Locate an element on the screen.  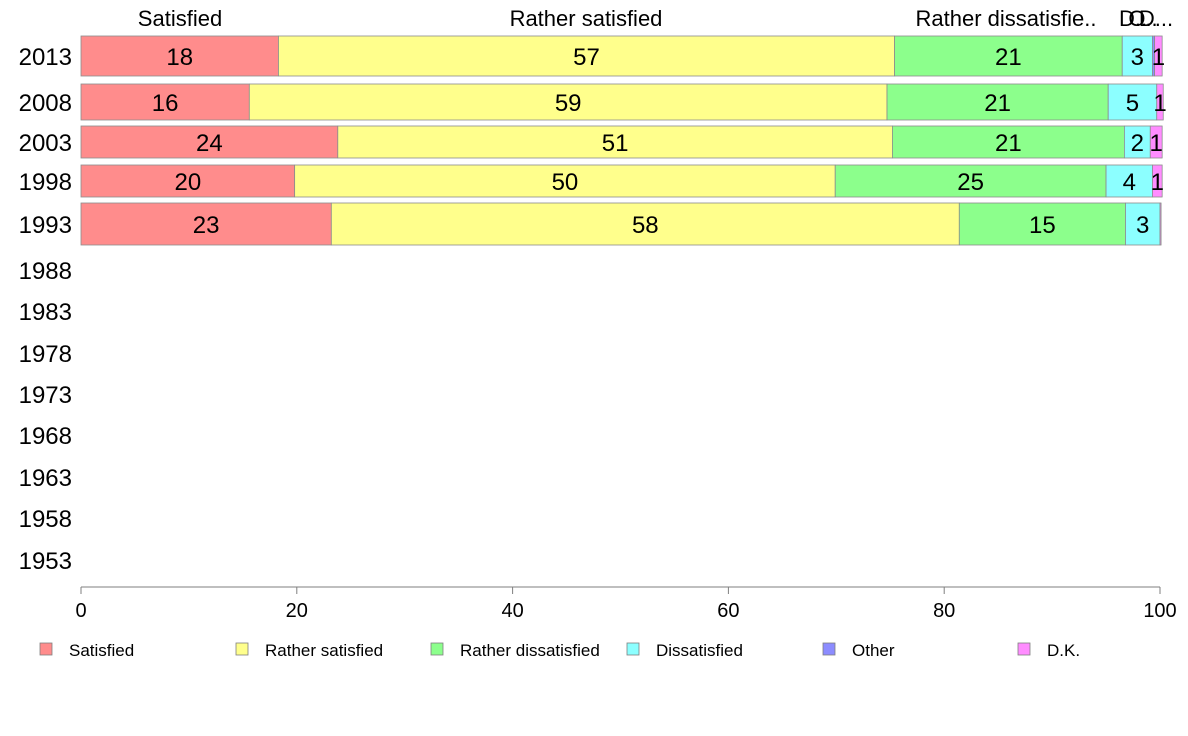
x-tick-label: 20 is located at coordinates (297, 611).